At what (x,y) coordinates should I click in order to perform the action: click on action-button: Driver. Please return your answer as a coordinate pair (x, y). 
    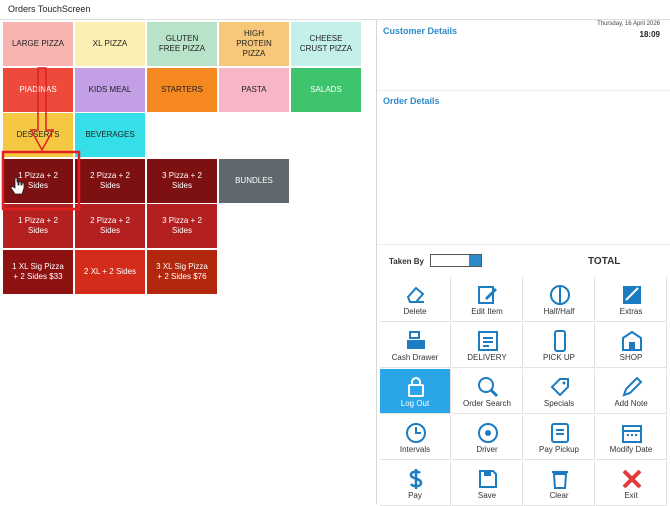
    Looking at the image, I should click on (487, 437).